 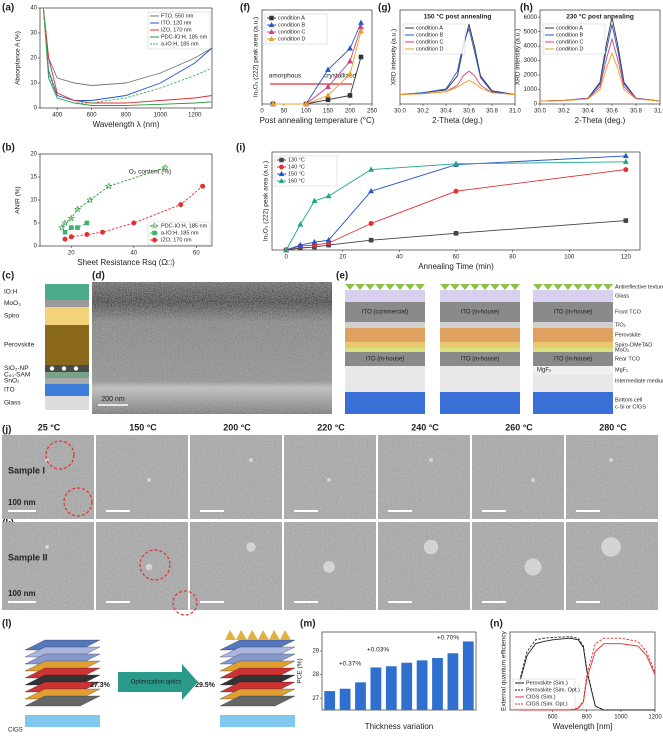 I want to click on legend-box, so click(x=179, y=233).